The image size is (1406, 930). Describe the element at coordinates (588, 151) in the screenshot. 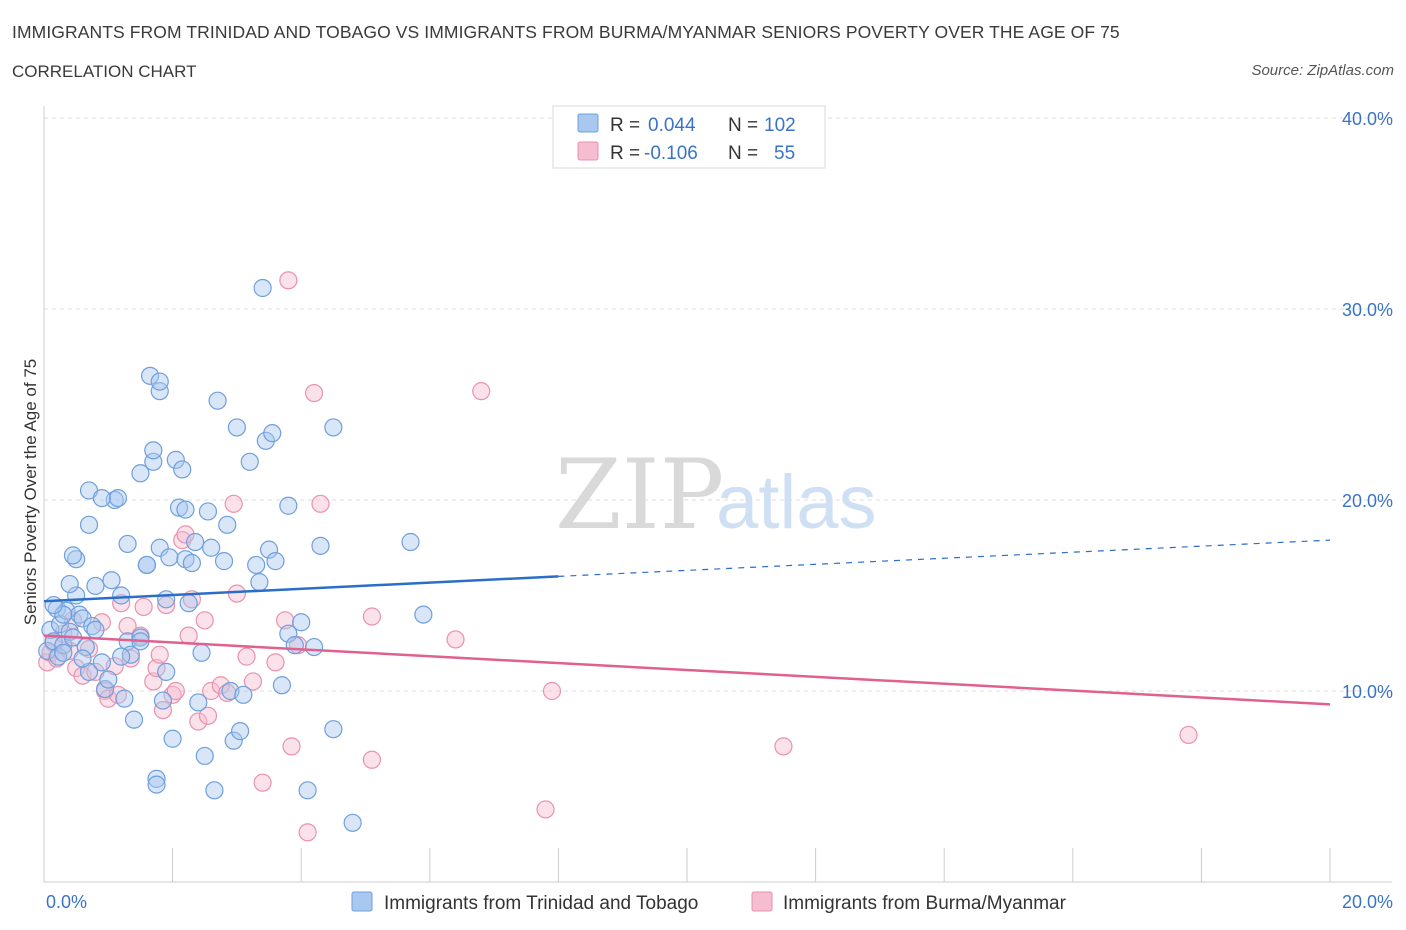

I see `legend-swatch-burma` at that location.